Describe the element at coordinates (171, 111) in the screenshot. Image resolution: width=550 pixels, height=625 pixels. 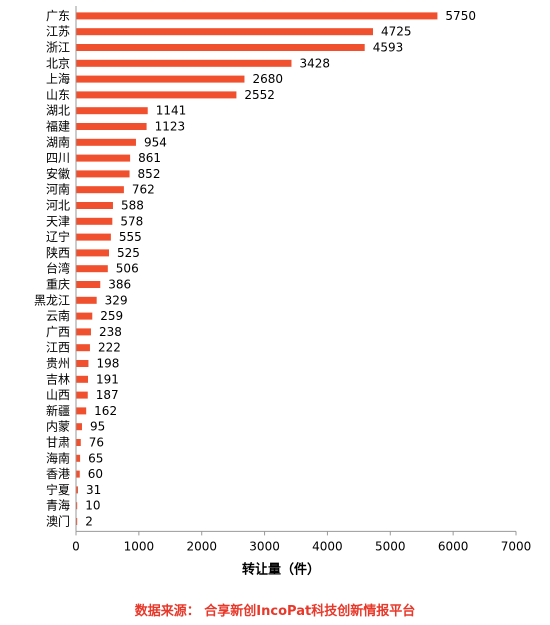
I see `value-label: 1141` at that location.